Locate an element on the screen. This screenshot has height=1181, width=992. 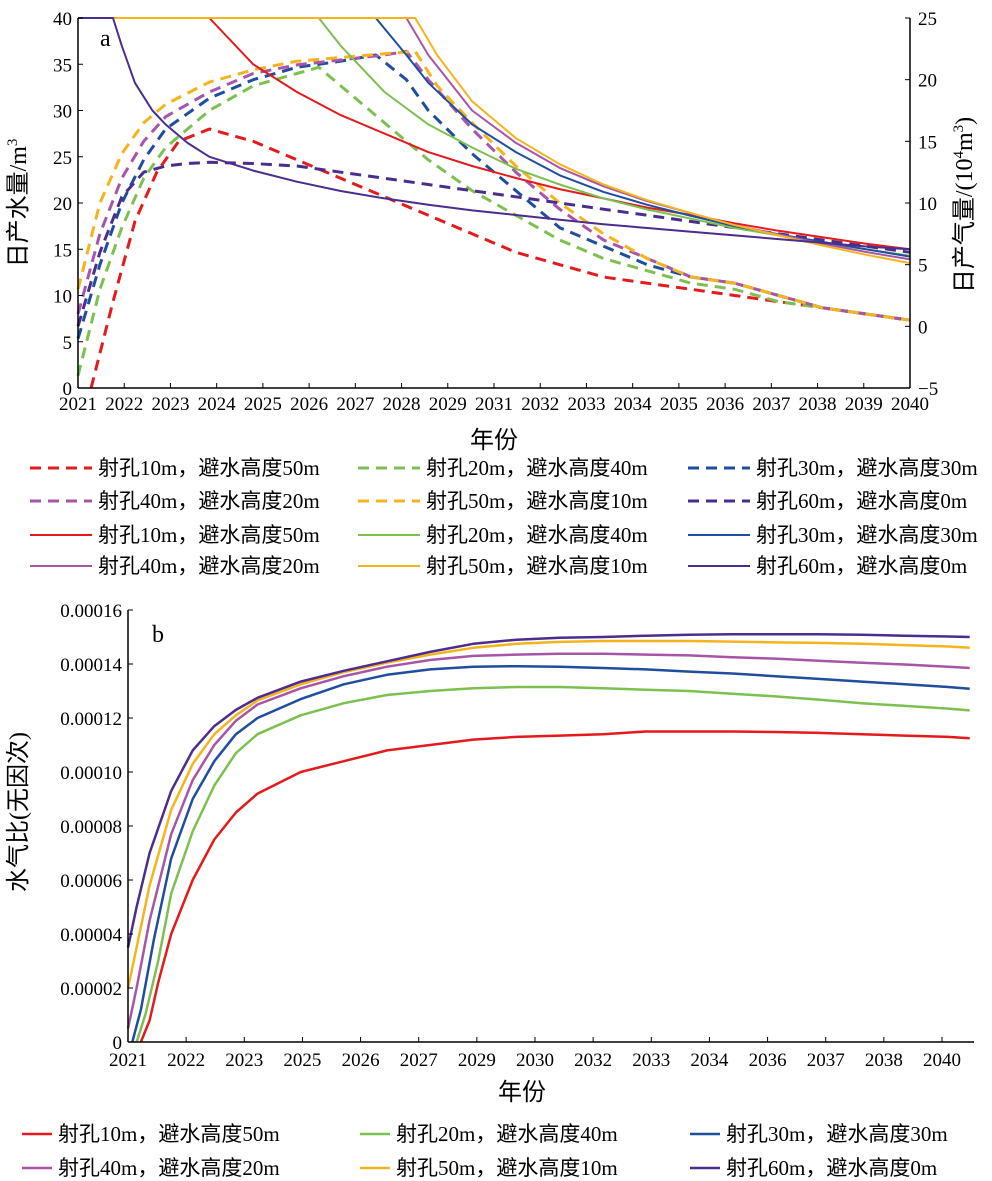
y-left-tick-label: 5 is located at coordinates (68, 343).